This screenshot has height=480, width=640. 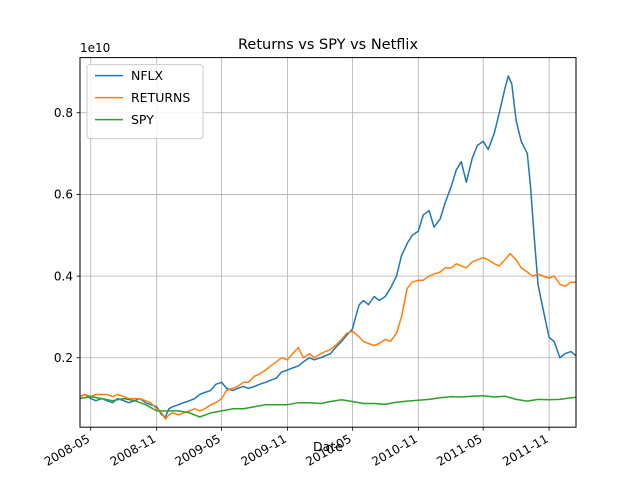 What do you see at coordinates (133, 450) in the screenshot?
I see `x-tick-label: 2008-11` at bounding box center [133, 450].